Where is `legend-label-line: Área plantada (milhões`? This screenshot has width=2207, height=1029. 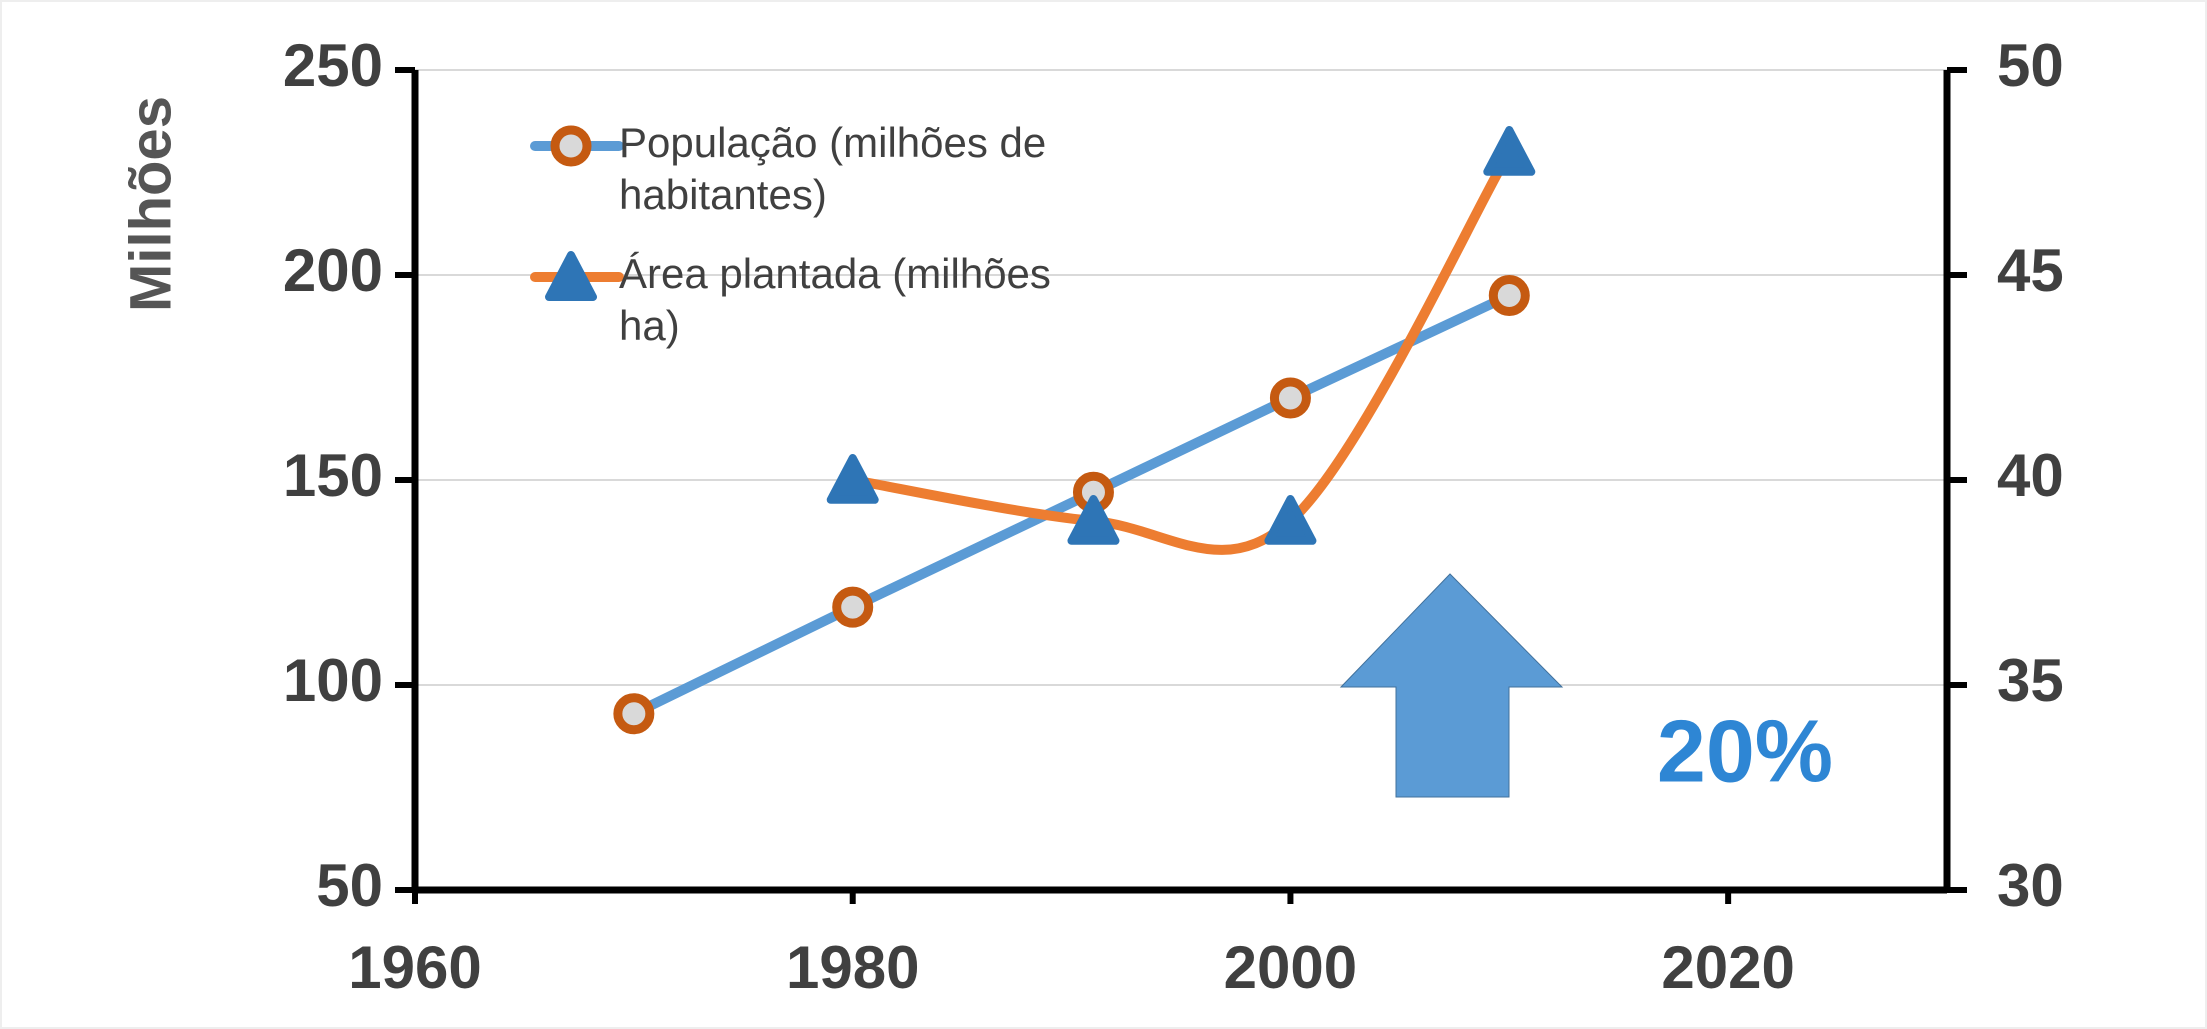 legend-label-line: Área plantada (milhões is located at coordinates (835, 273).